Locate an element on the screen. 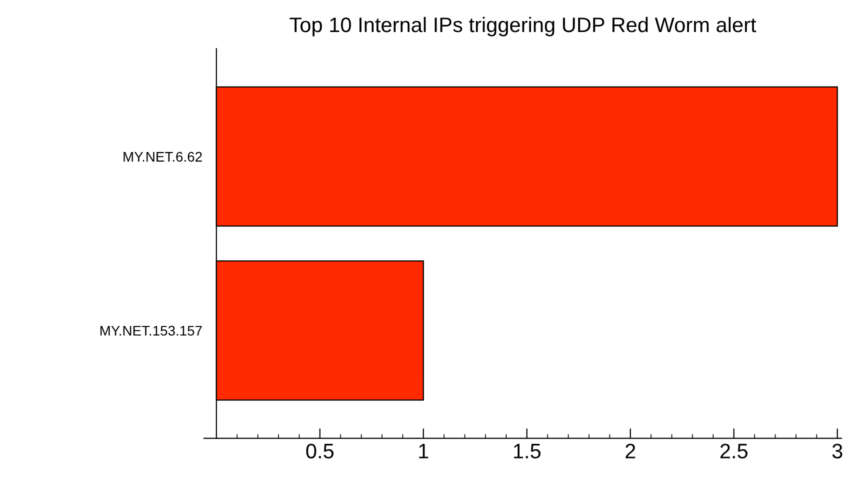  x-tick-label: 2 is located at coordinates (631, 451).